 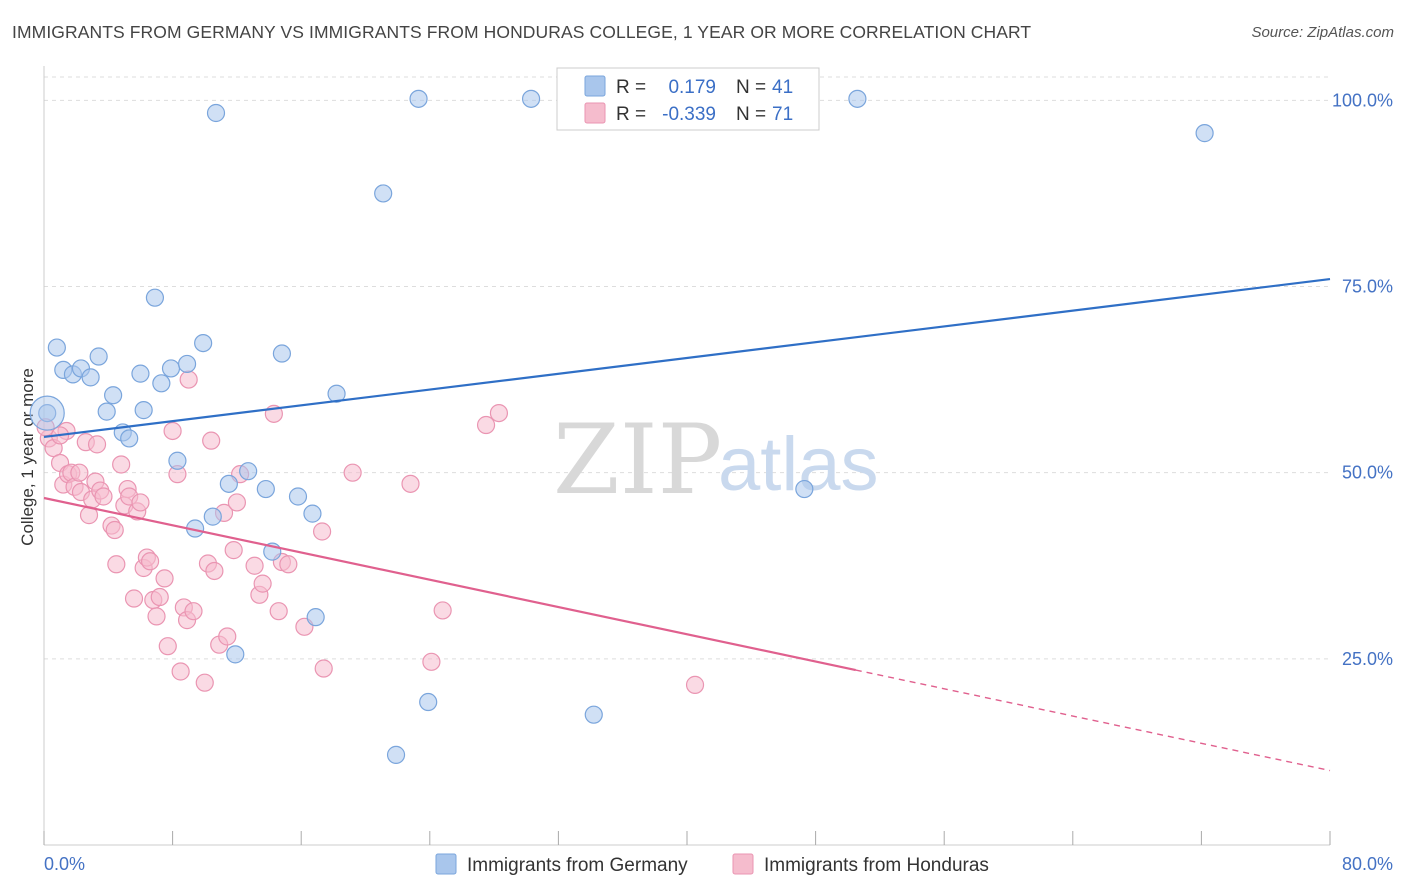 What do you see at coordinates (595, 86) in the screenshot?
I see `legend-swatch-germany` at bounding box center [595, 86].